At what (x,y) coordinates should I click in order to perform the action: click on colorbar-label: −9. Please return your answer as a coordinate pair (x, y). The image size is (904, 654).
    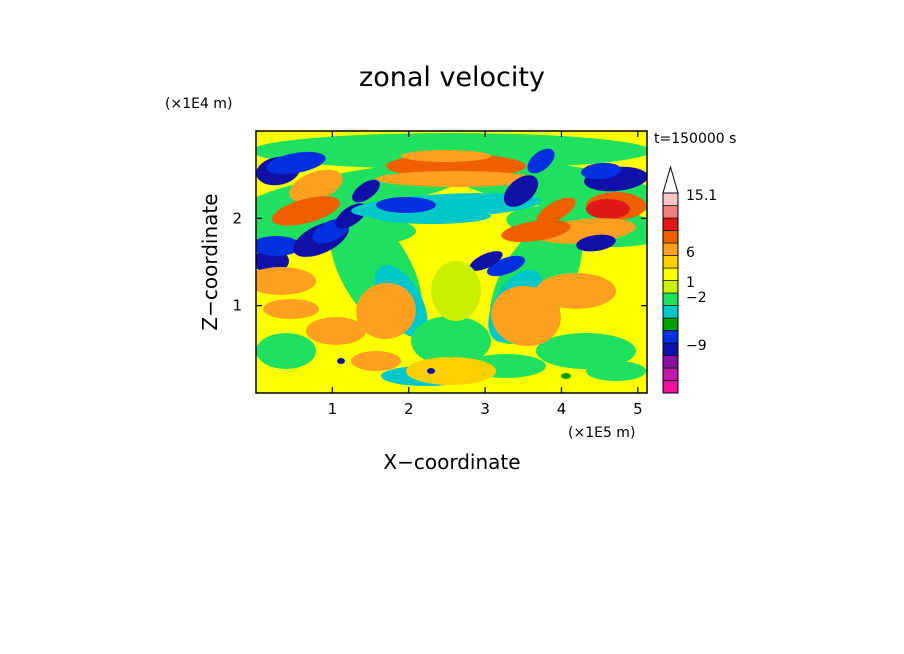
    Looking at the image, I should click on (696, 346).